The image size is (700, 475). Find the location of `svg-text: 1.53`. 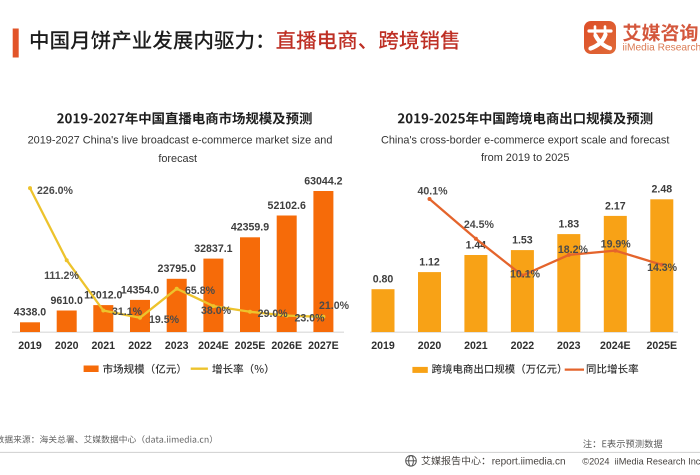

svg-text: 1.53 is located at coordinates (522, 241).